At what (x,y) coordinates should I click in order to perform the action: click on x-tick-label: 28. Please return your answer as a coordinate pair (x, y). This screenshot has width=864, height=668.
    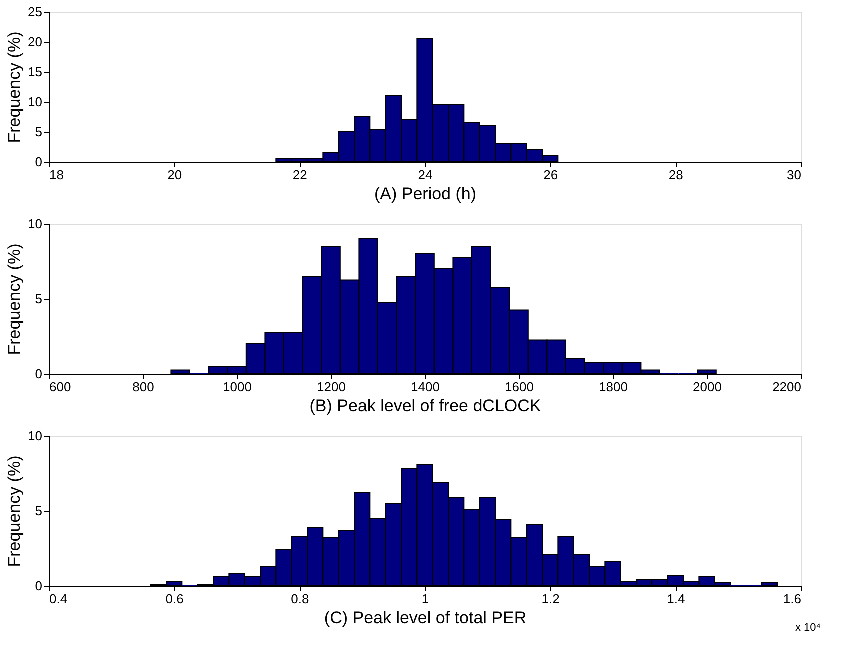
    Looking at the image, I should click on (676, 175).